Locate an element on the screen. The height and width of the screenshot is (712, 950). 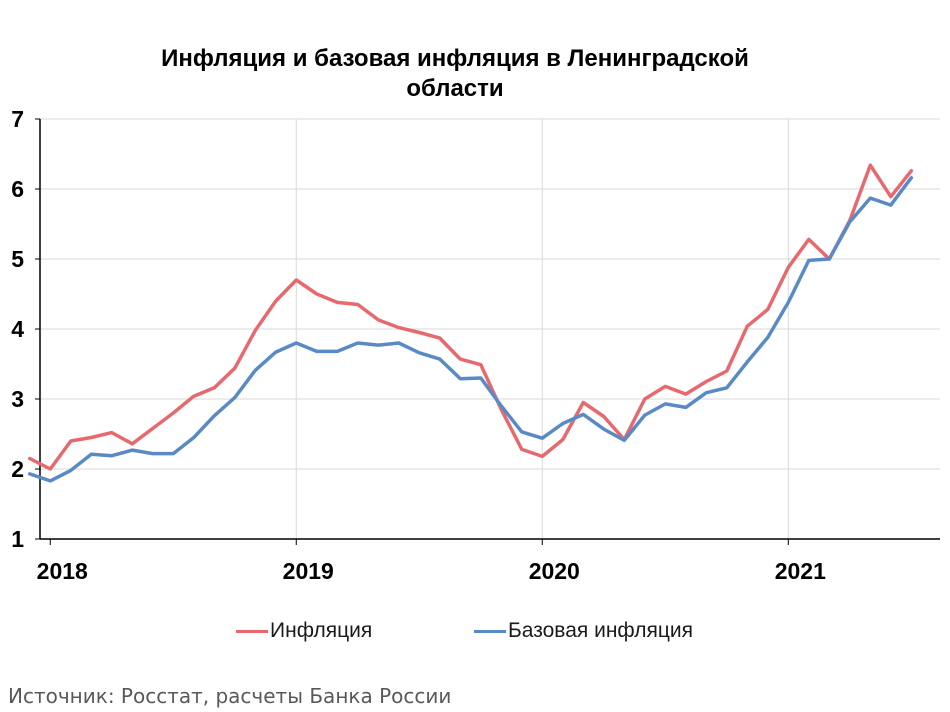
y-tick-label: 4 is located at coordinates (17, 329).